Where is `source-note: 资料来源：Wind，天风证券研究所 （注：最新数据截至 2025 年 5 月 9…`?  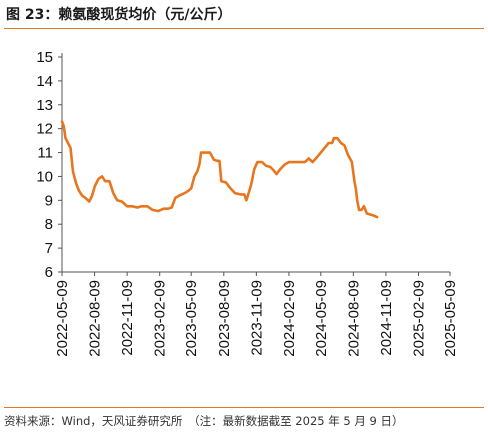
source-note: 资料来源：Wind，天风证券研究所 （注：最新数据截至 2025 年 5 月 9… is located at coordinates (204, 421).